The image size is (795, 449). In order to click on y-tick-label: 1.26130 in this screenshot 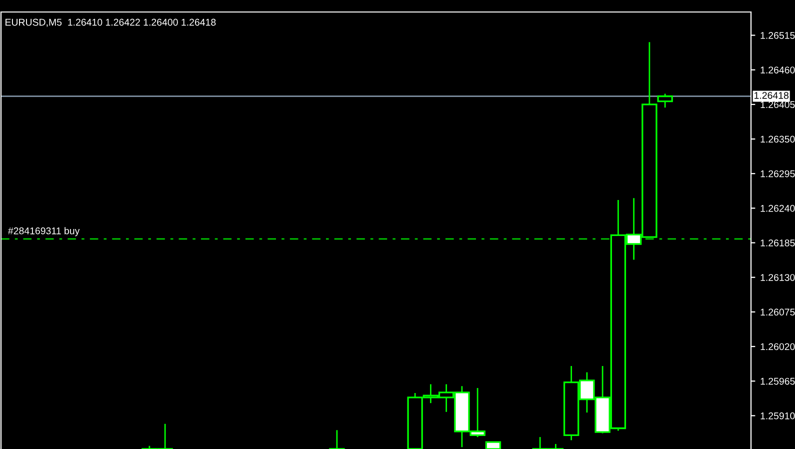, I will do `click(777, 277)`.